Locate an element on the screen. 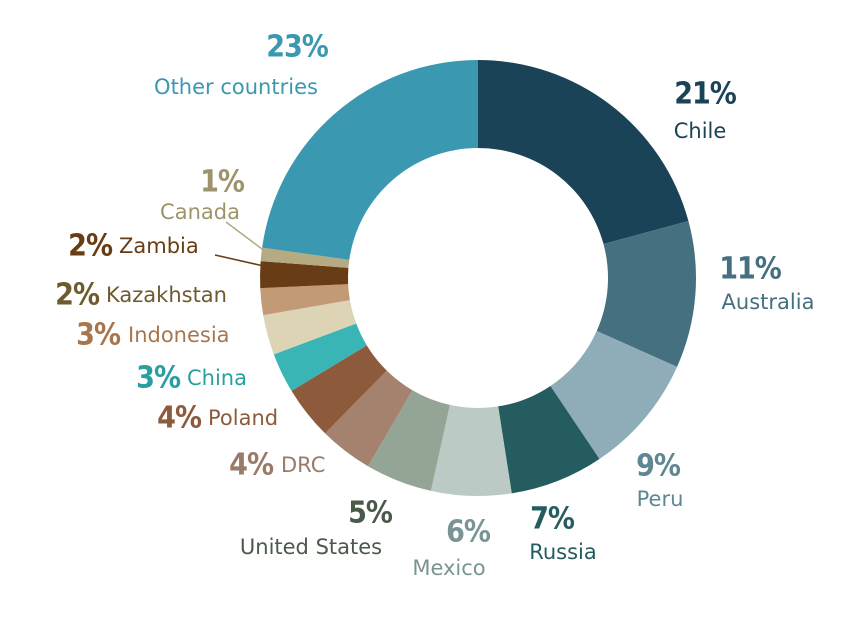 The image size is (848, 617). category-label: Australia is located at coordinates (768, 302).